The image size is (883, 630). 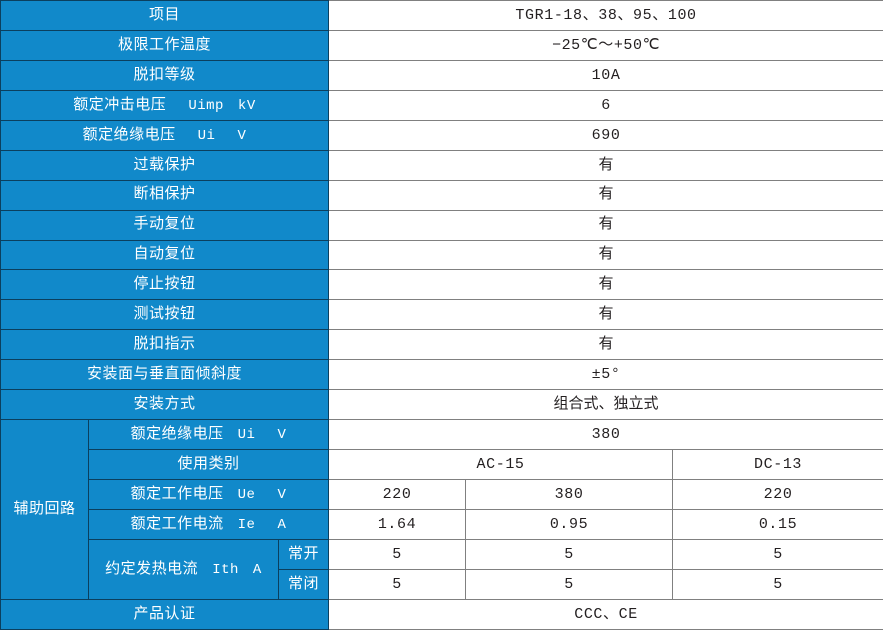 I want to click on table-row-mounting-tilt: 安装面与垂直面倾斜度 ±5°, so click(x=441, y=375).